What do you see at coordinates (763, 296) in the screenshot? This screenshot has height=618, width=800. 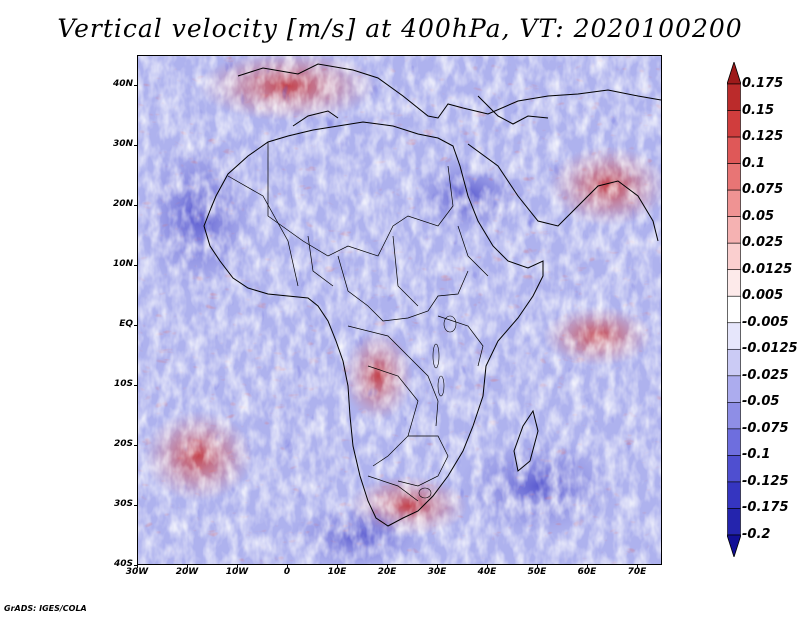 I see `colorbar-label: 0.005` at bounding box center [763, 296].